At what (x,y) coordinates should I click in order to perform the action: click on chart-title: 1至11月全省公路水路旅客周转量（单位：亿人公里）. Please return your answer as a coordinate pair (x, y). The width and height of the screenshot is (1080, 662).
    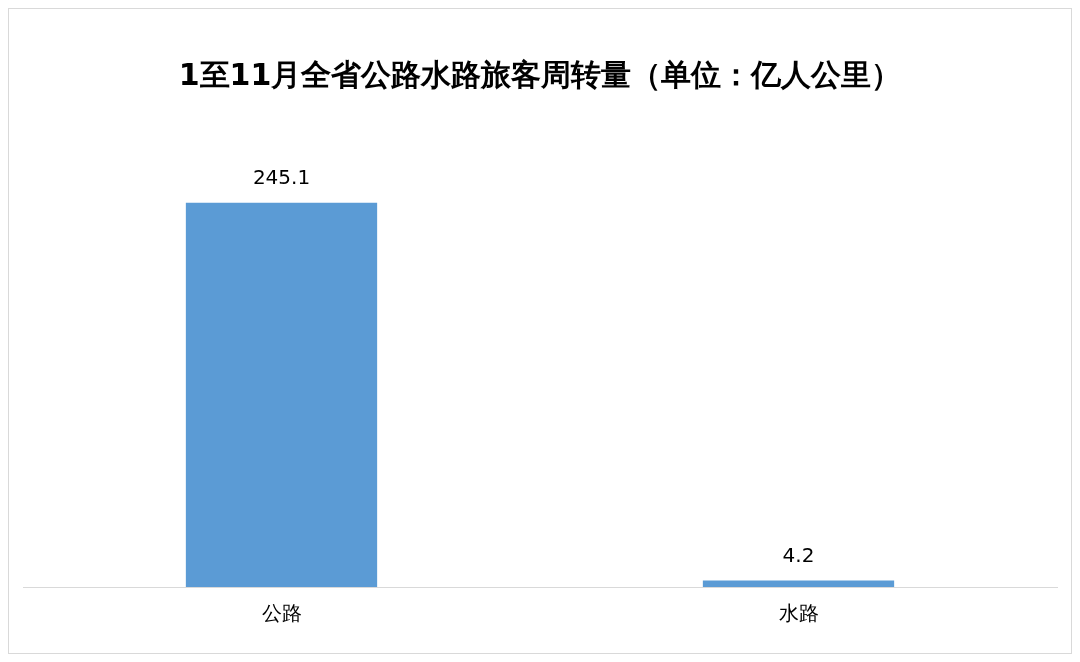
    Looking at the image, I should click on (540, 74).